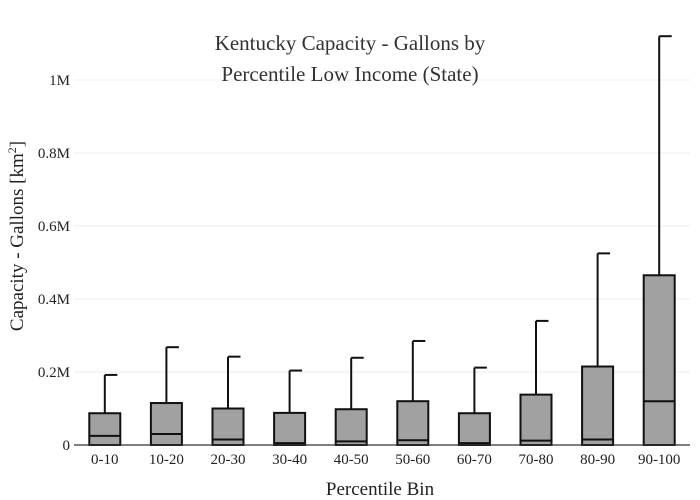  What do you see at coordinates (59, 81) in the screenshot?
I see `y-tick-label: 1M` at bounding box center [59, 81].